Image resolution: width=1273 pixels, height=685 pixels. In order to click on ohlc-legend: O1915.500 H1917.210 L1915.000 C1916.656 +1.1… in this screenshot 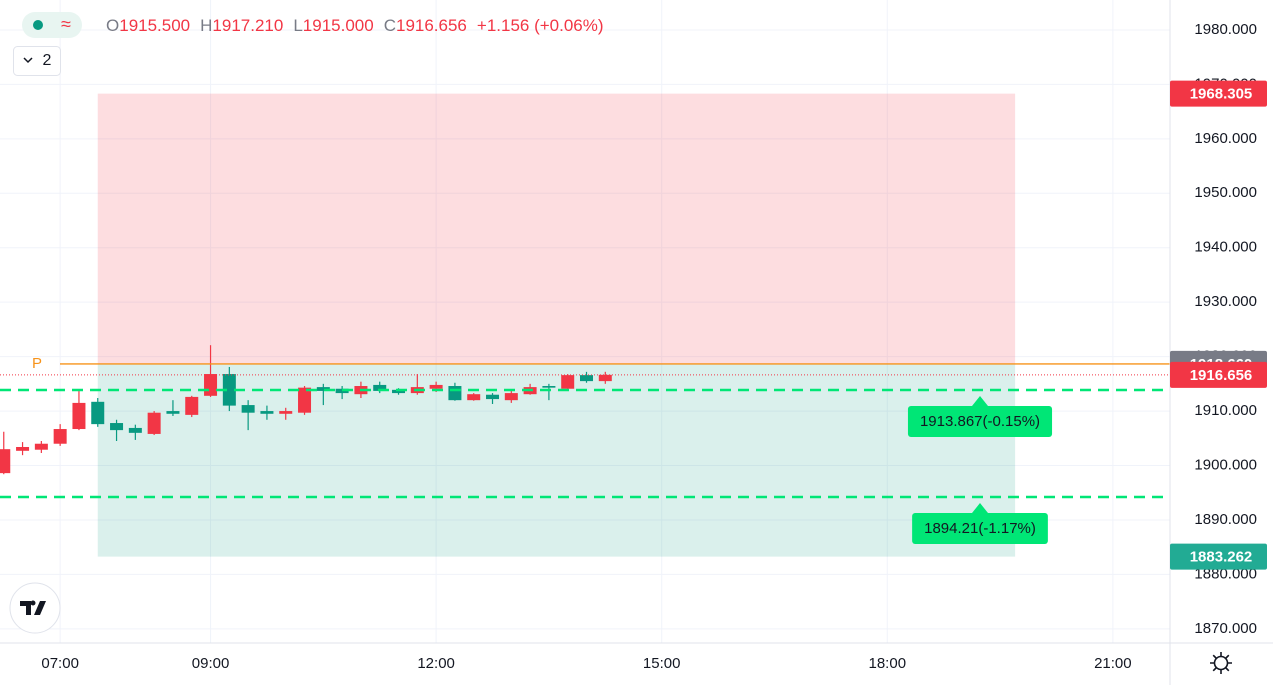, I will do `click(355, 26)`.